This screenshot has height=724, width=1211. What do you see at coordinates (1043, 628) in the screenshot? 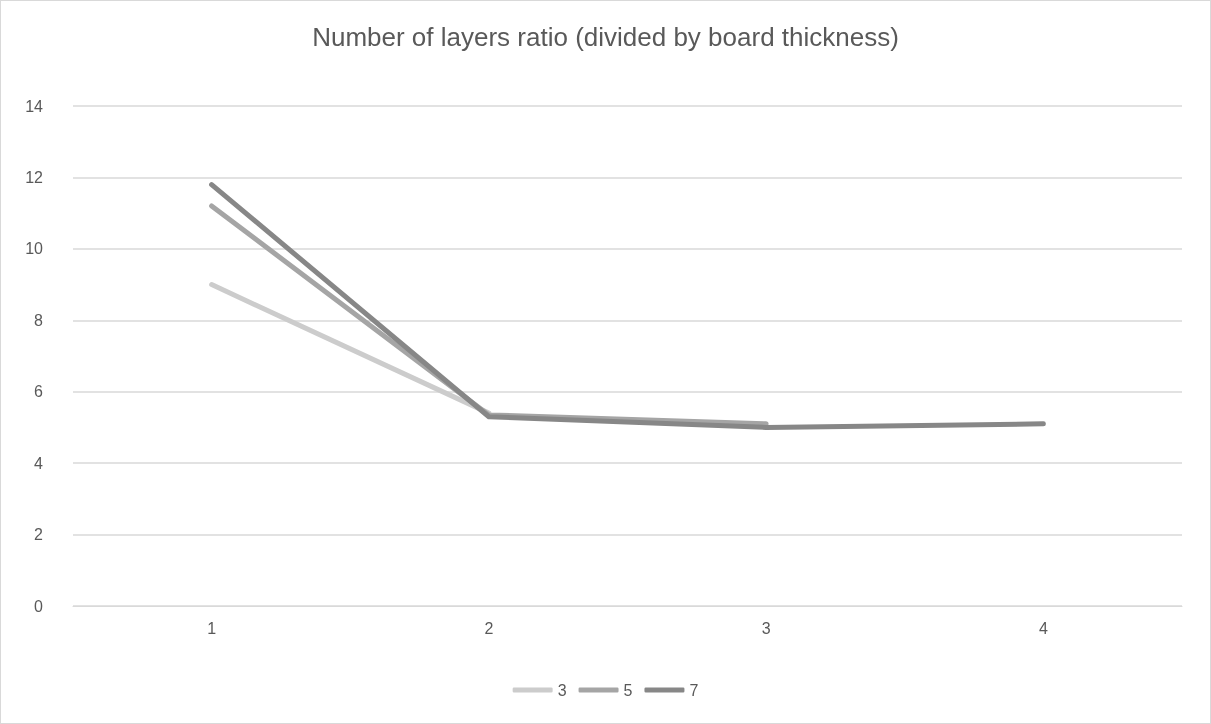
I see `x-tick-label: 4` at bounding box center [1043, 628].